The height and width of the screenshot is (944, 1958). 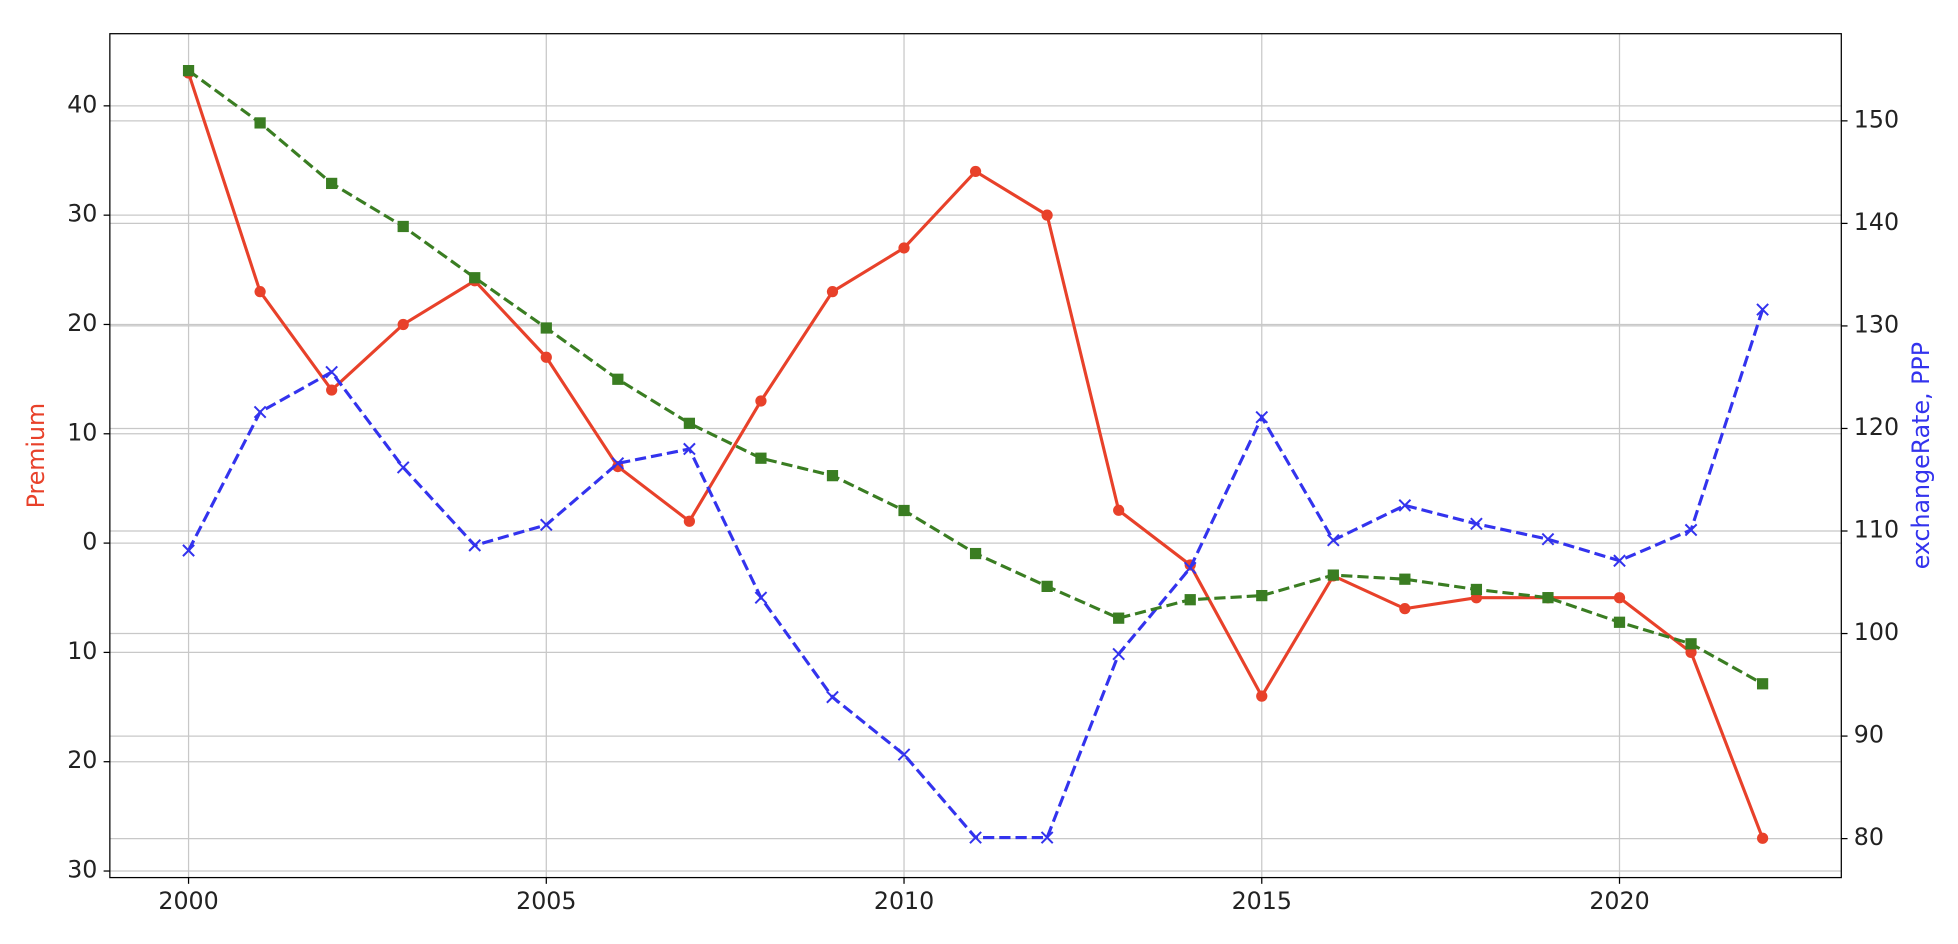 I want to click on y2-tick-label: 90, so click(x=1869, y=735).